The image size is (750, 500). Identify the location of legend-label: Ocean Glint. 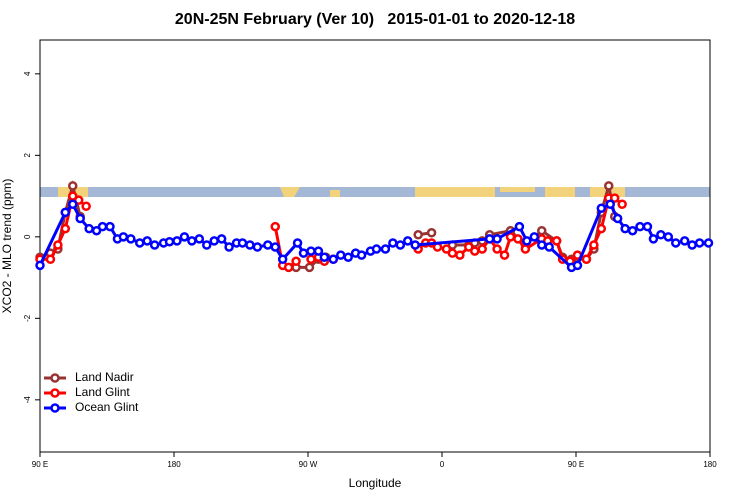
(107, 407).